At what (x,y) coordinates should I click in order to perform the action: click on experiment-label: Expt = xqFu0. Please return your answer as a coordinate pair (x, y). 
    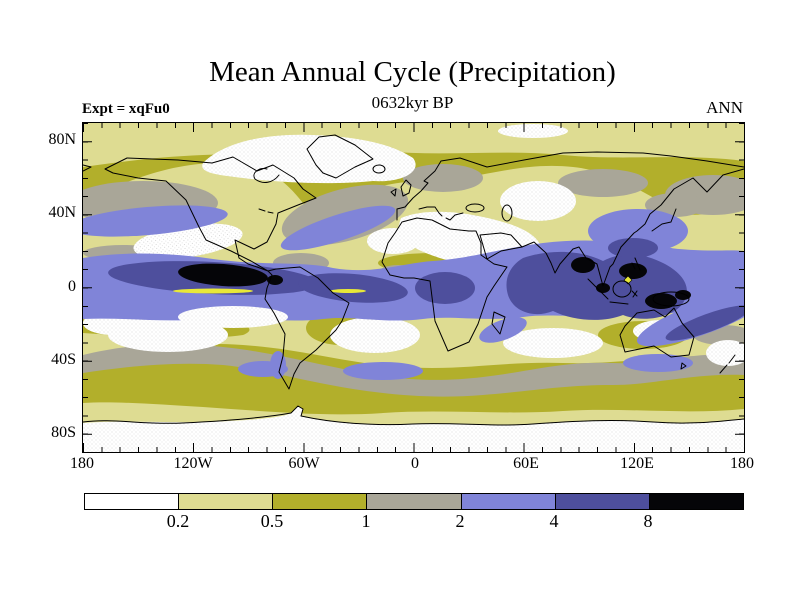
    Looking at the image, I should click on (126, 109).